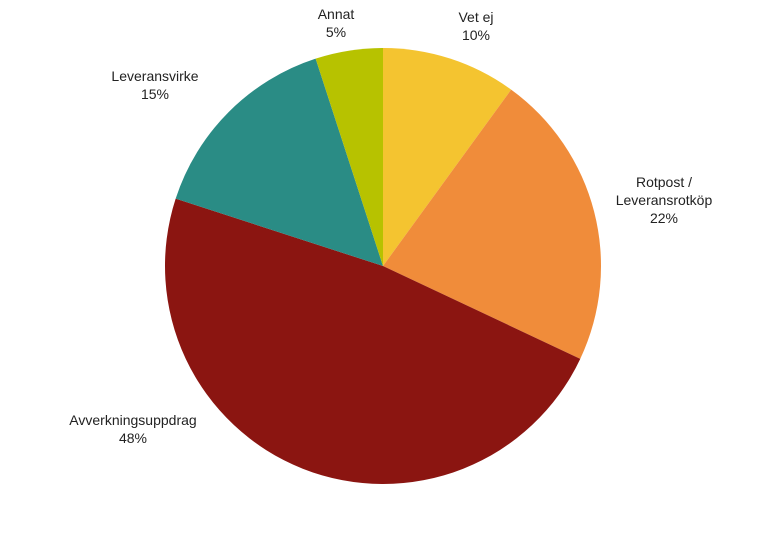 The image size is (768, 533). Describe the element at coordinates (155, 76) in the screenshot. I see `category-label: Leveransvirke` at that location.